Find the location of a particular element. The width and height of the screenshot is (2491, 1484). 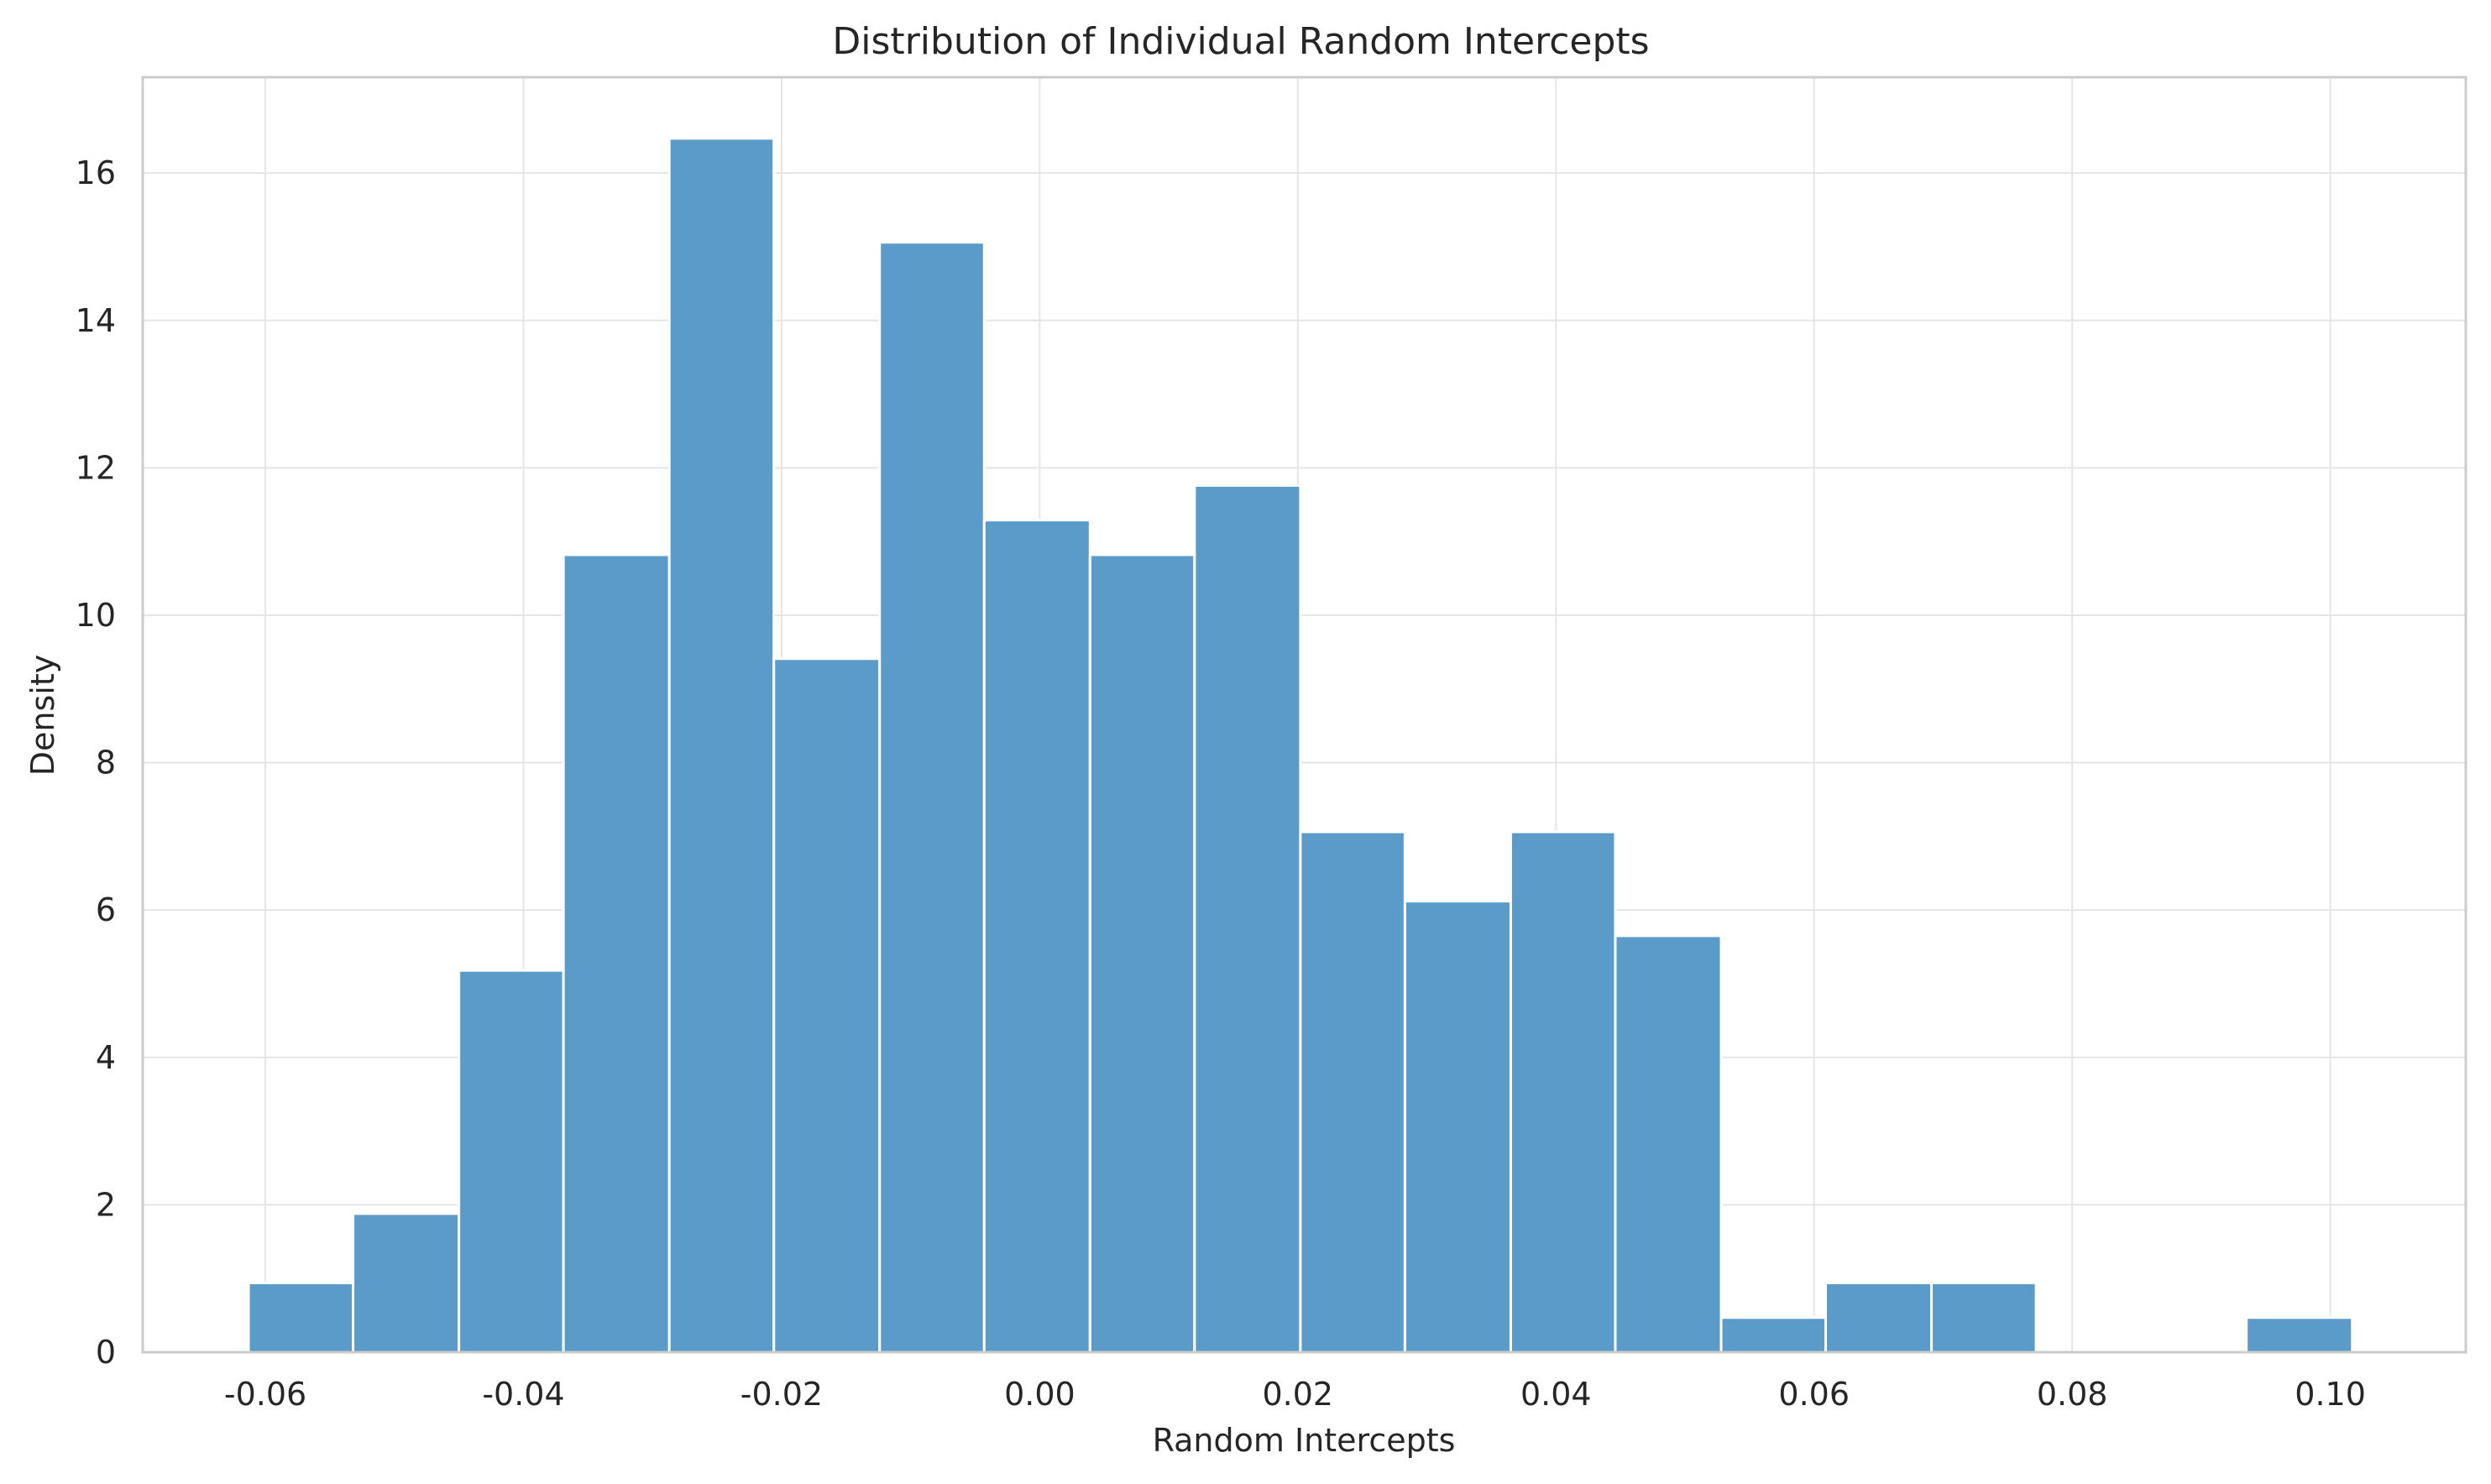

x-tick-label: -0.06 is located at coordinates (265, 1394).